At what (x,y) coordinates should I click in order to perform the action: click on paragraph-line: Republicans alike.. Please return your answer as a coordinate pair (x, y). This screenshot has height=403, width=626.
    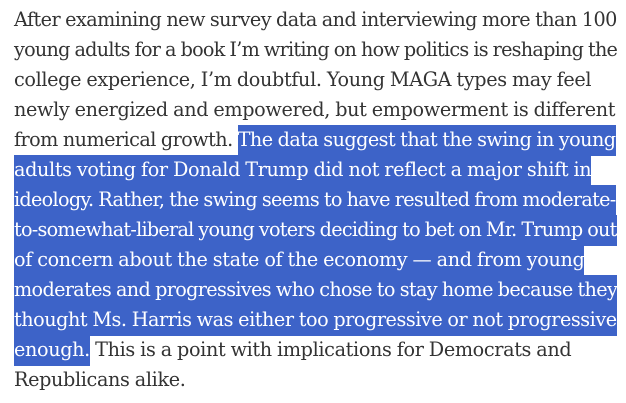
    Looking at the image, I should click on (316, 380).